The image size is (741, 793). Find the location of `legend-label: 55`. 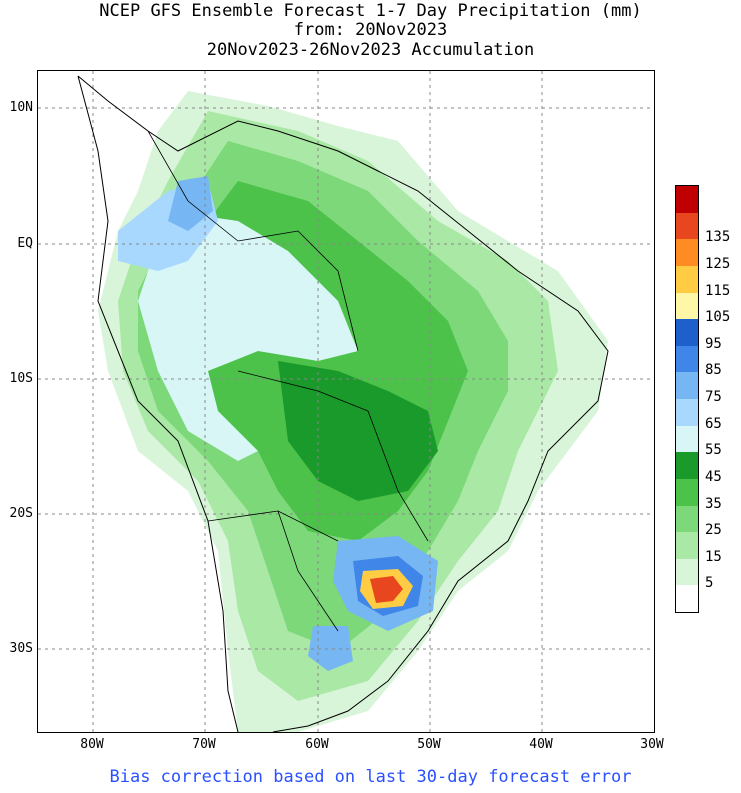

legend-label: 55 is located at coordinates (713, 450).